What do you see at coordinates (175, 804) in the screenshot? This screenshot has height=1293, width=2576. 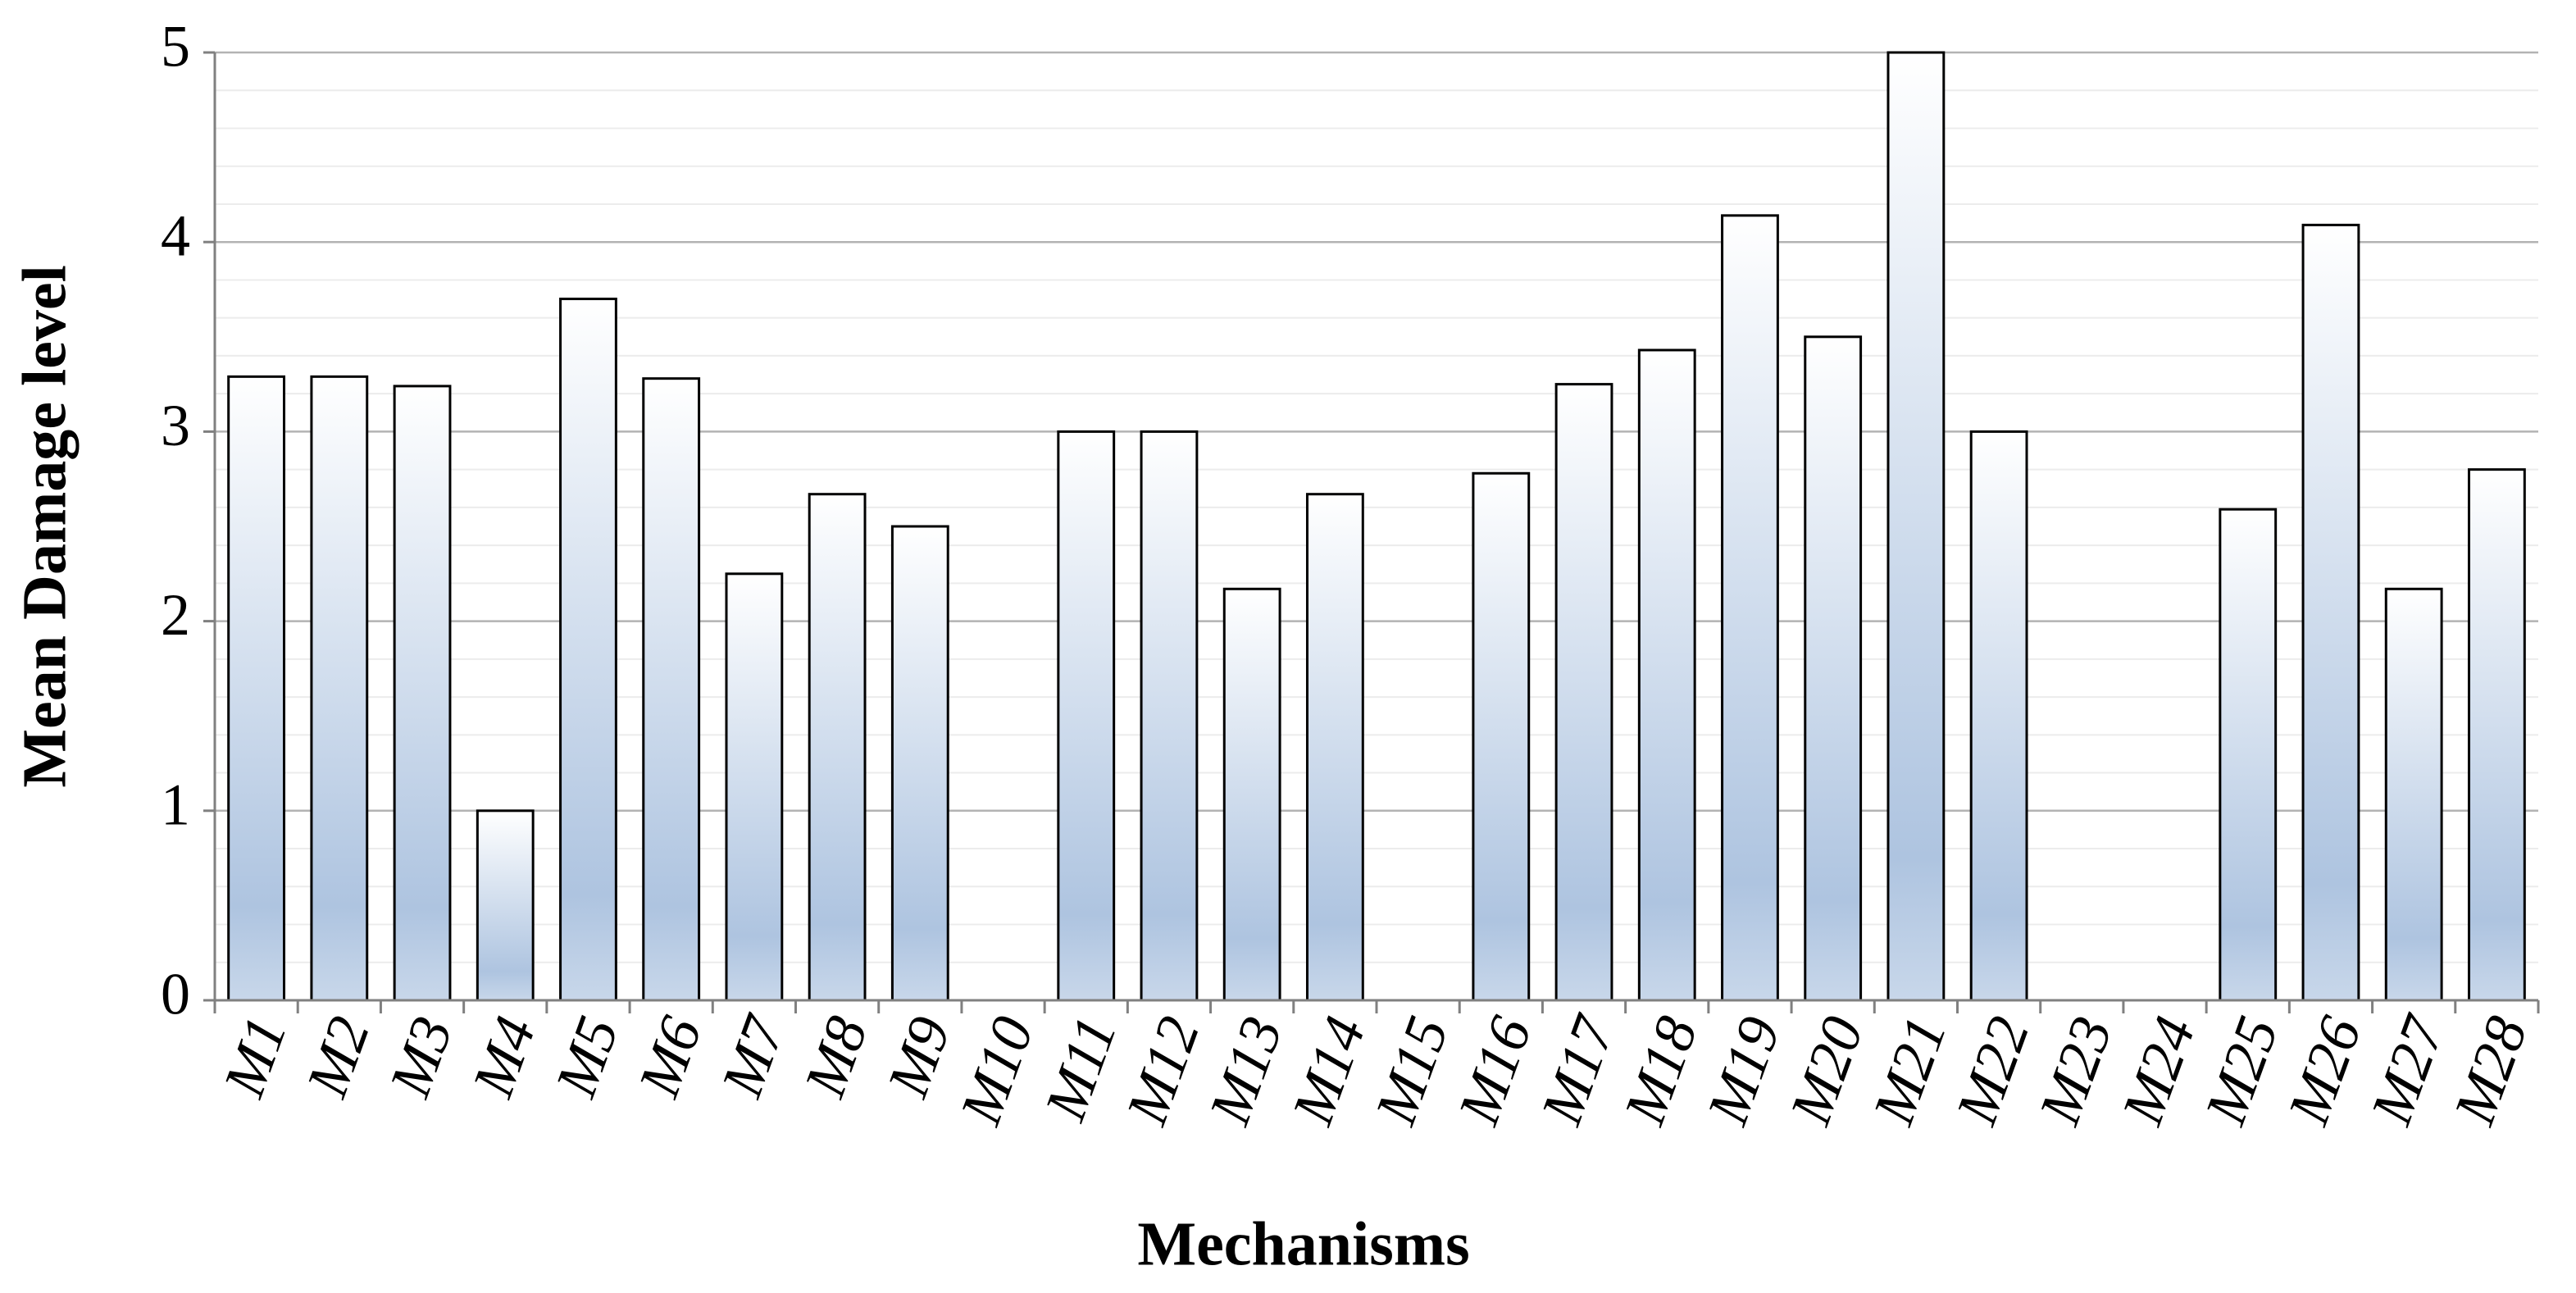 I see `y-tick-label: 1` at bounding box center [175, 804].